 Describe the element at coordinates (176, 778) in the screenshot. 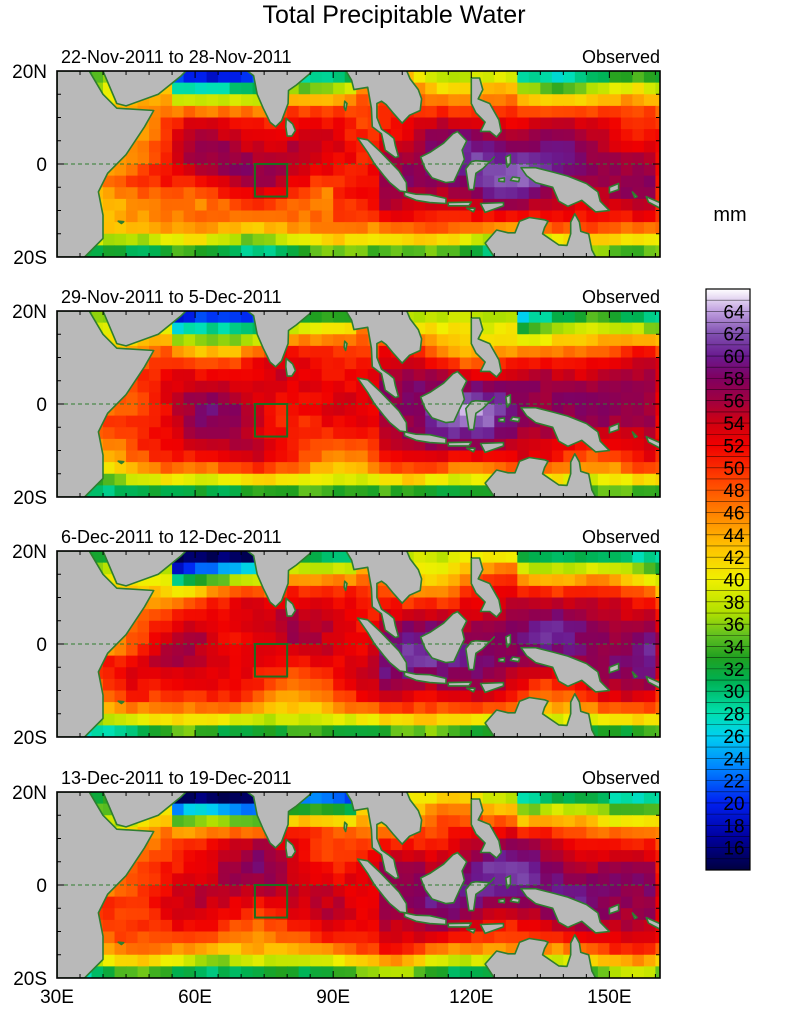

I see `panel-period-label: 13-Dec-2011 to 19-Dec-2011` at that location.